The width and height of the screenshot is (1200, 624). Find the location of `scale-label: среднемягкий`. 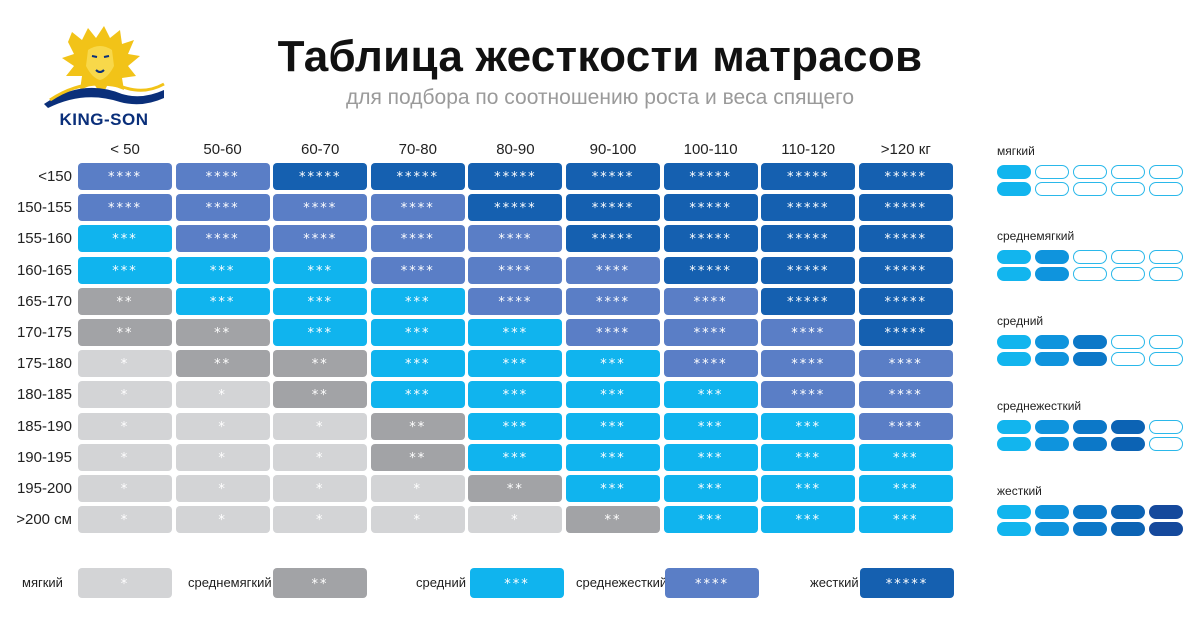

scale-label: среднемягкий is located at coordinates (1036, 236).